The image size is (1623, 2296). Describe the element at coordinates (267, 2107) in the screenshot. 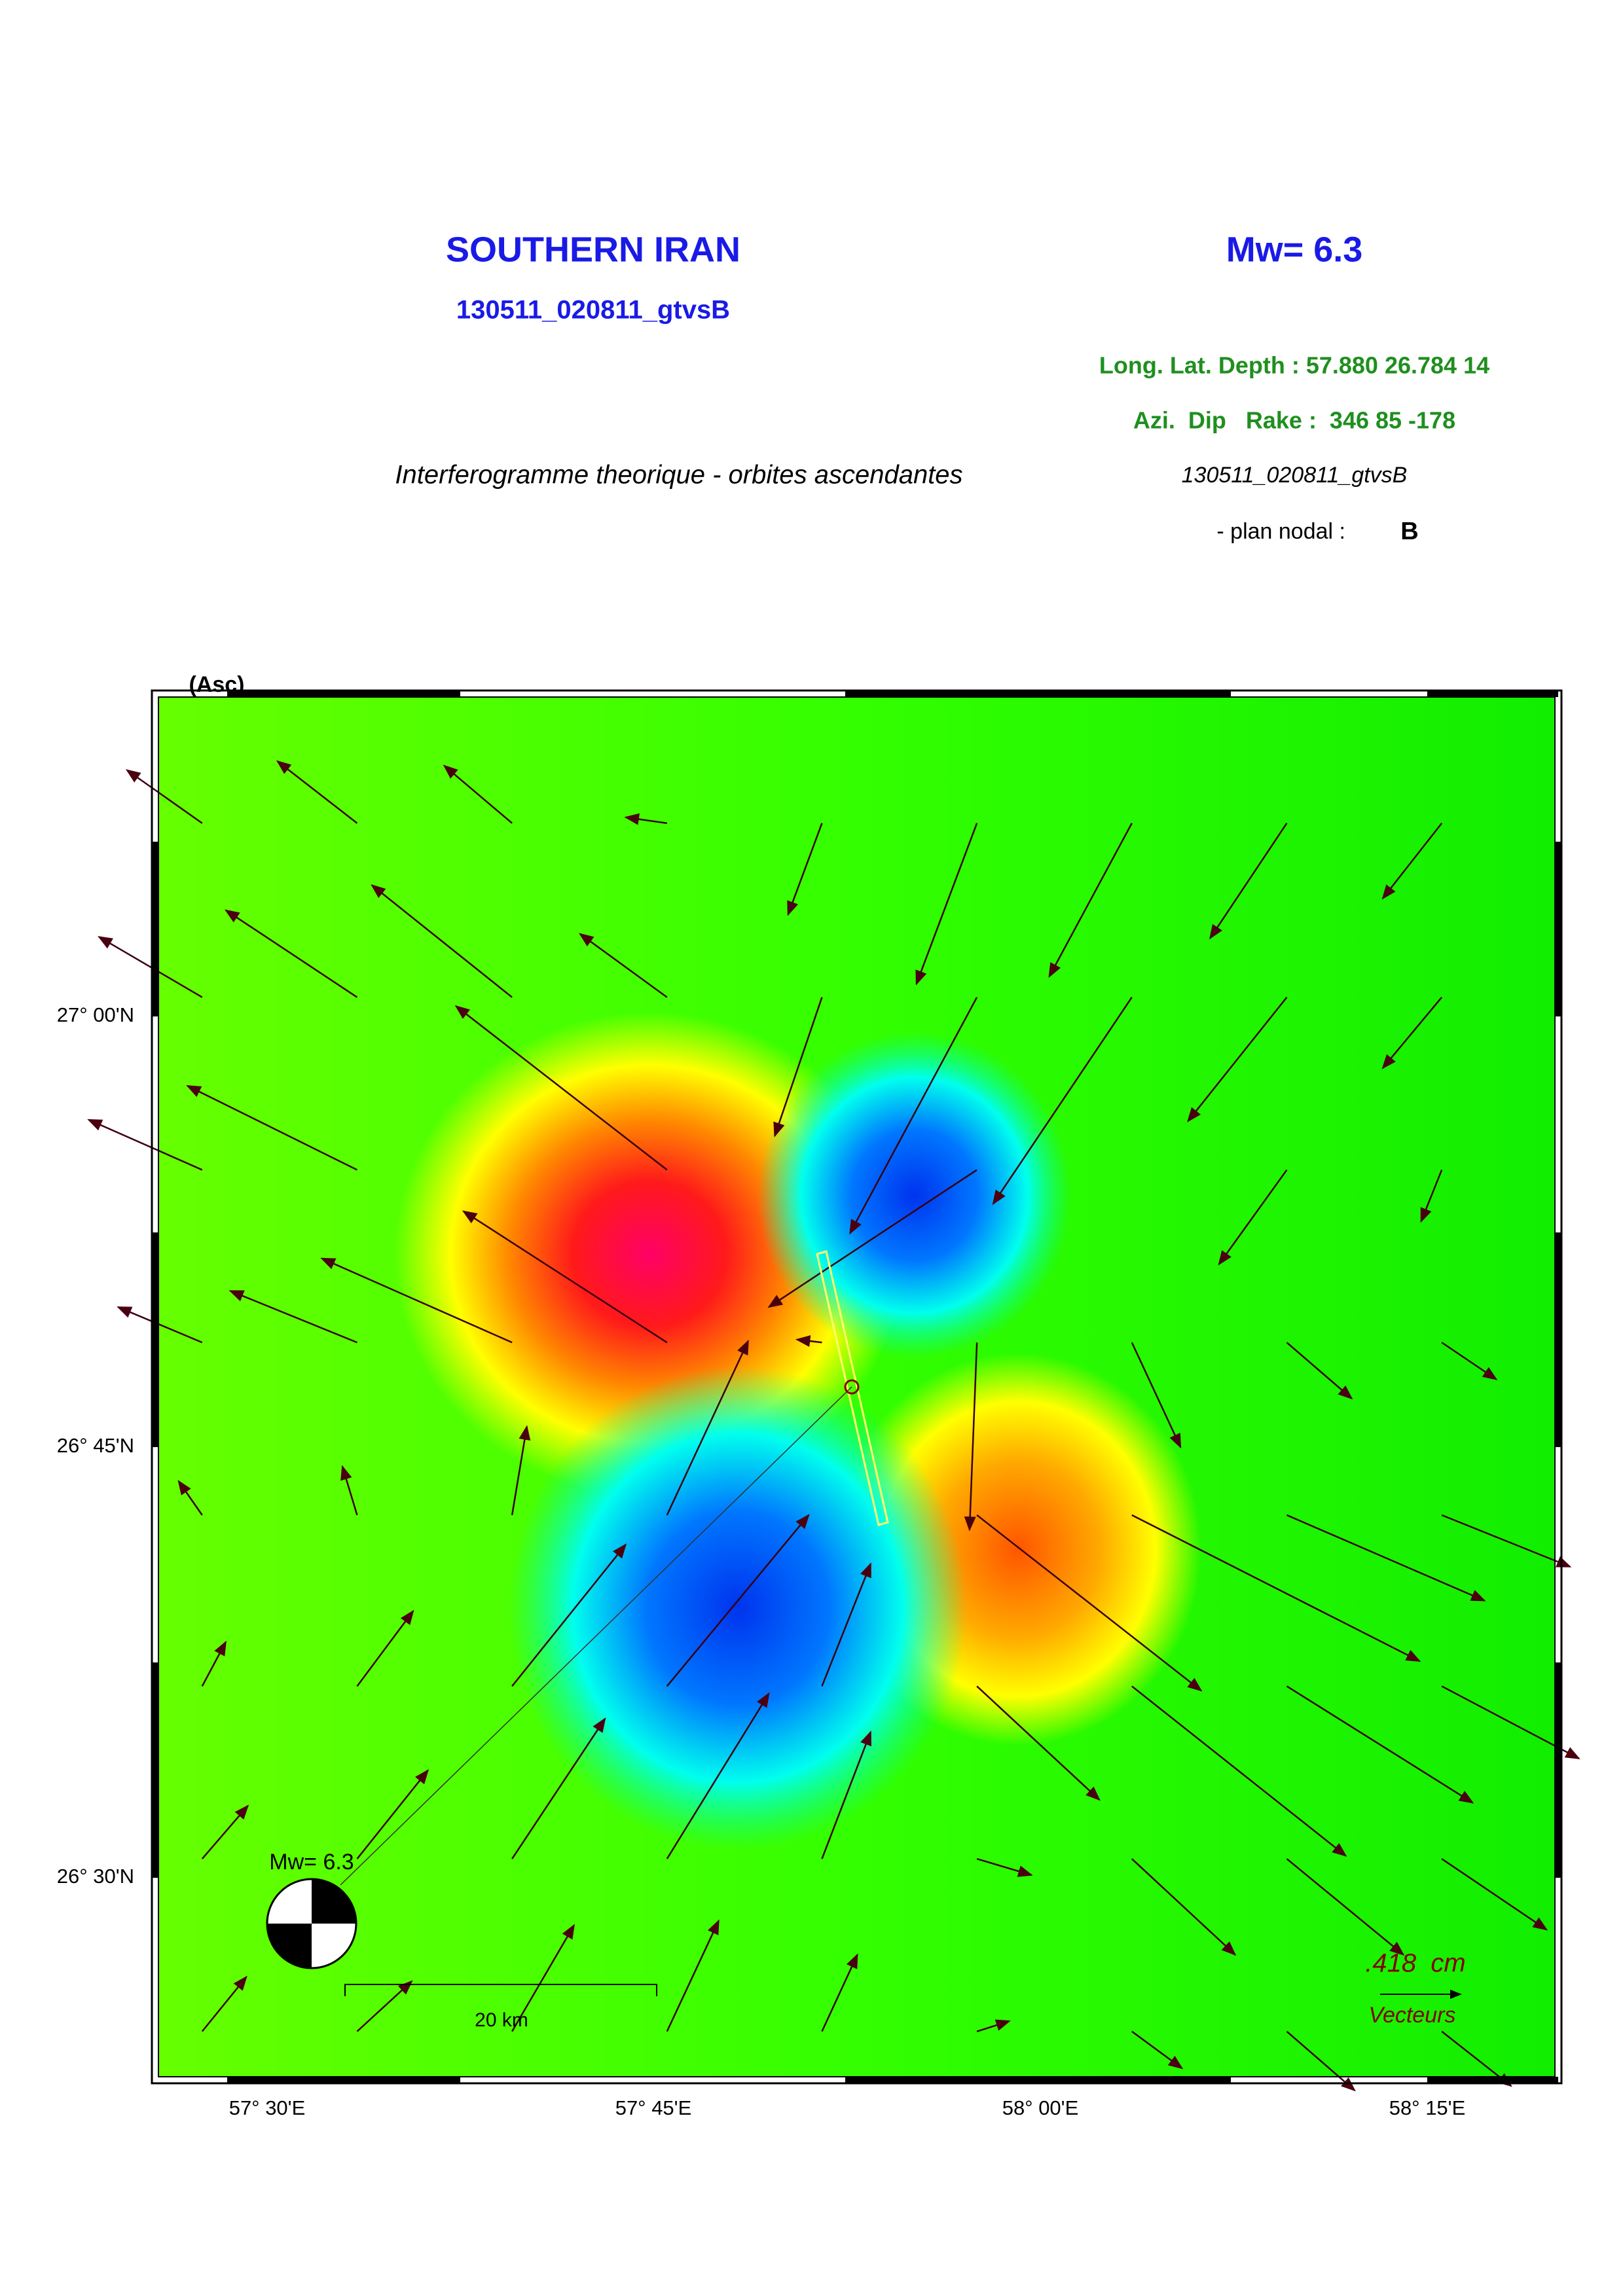

I see `lon-label: 57° 30'E` at that location.